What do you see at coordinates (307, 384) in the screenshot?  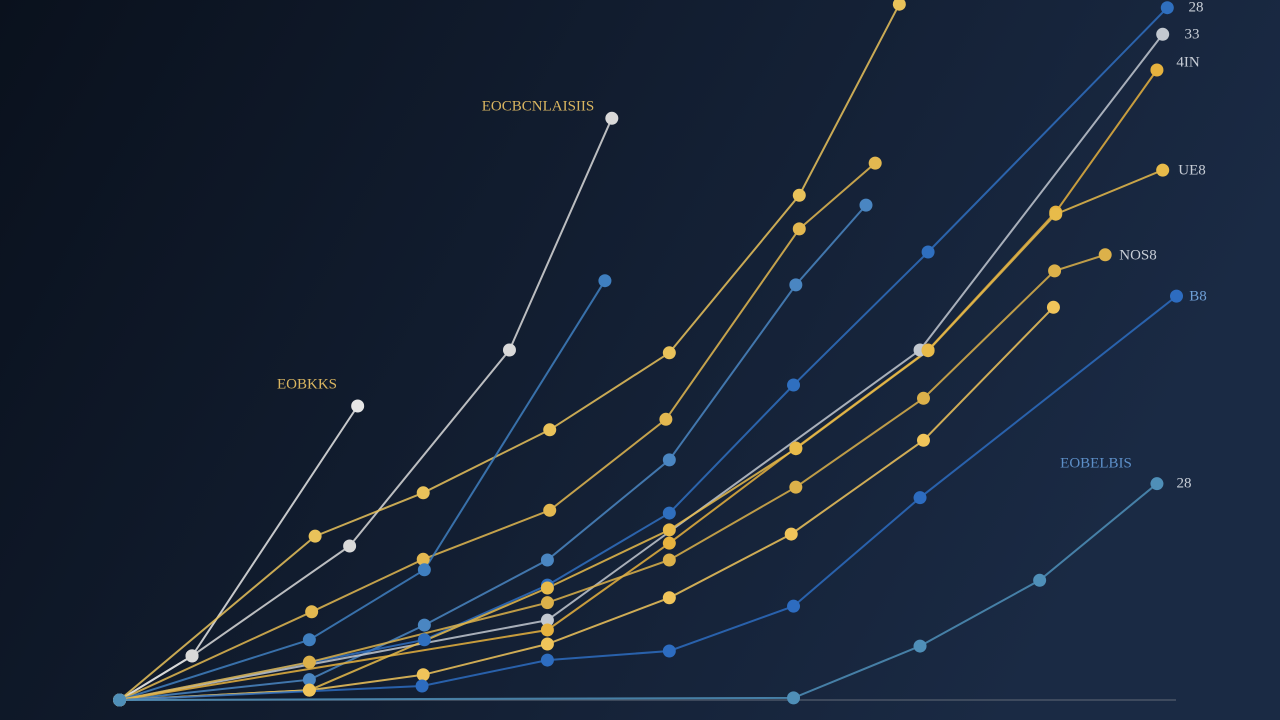 I see `annotation: EOBKKS` at bounding box center [307, 384].